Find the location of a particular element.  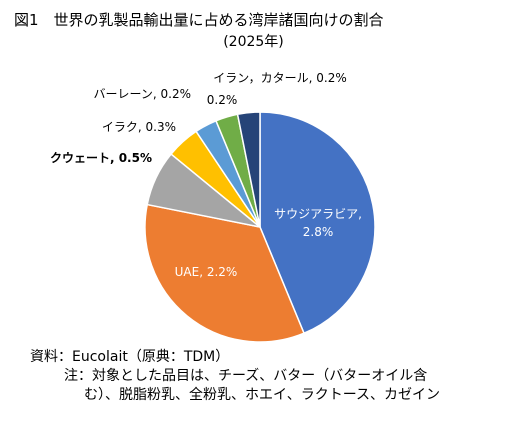

slice-label-5: 0.2% is located at coordinates (222, 100).